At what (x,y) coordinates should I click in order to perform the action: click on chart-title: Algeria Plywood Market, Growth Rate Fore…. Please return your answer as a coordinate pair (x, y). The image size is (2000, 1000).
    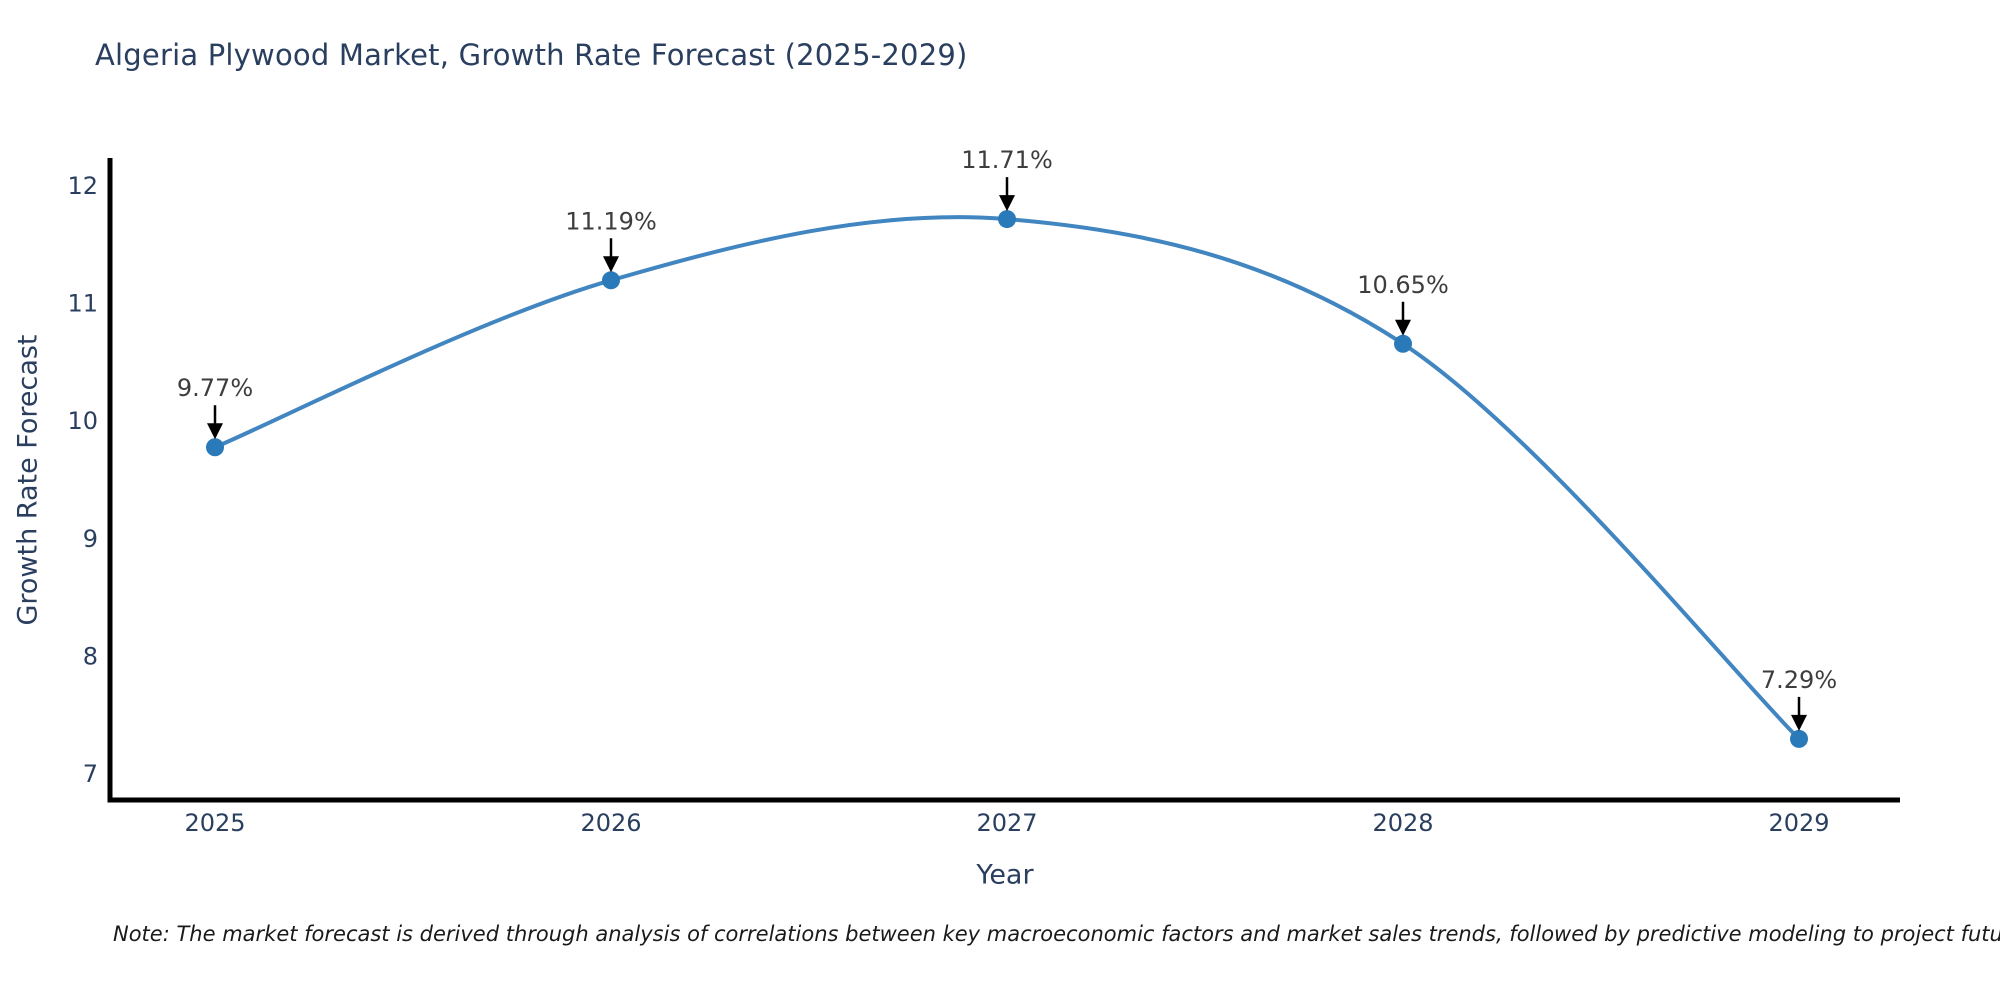
    Looking at the image, I should click on (531, 55).